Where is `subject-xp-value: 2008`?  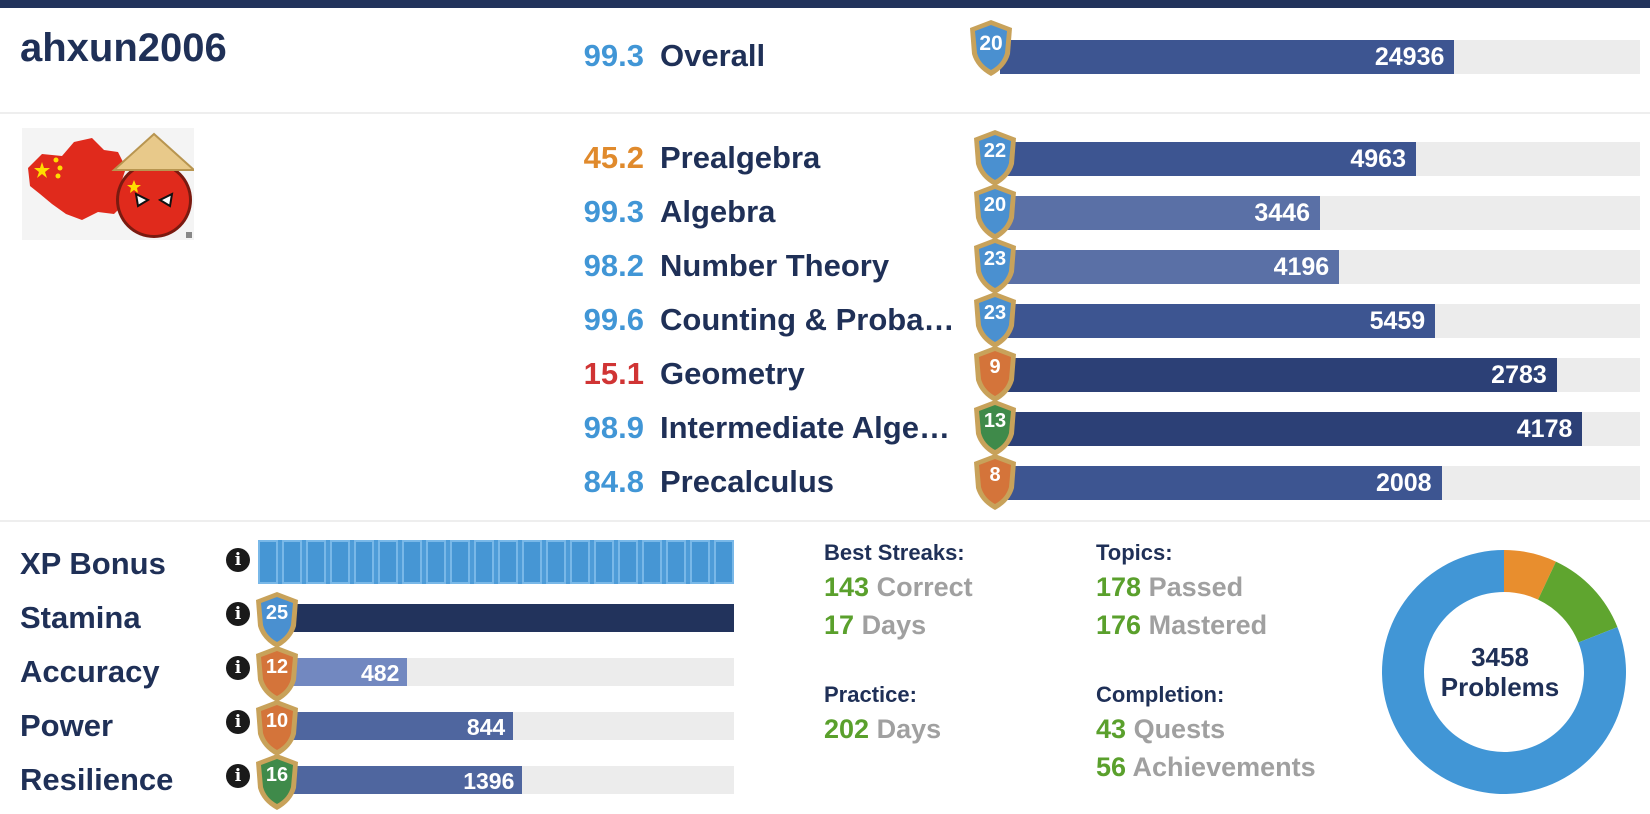
subject-xp-value: 2008 is located at coordinates (1403, 483).